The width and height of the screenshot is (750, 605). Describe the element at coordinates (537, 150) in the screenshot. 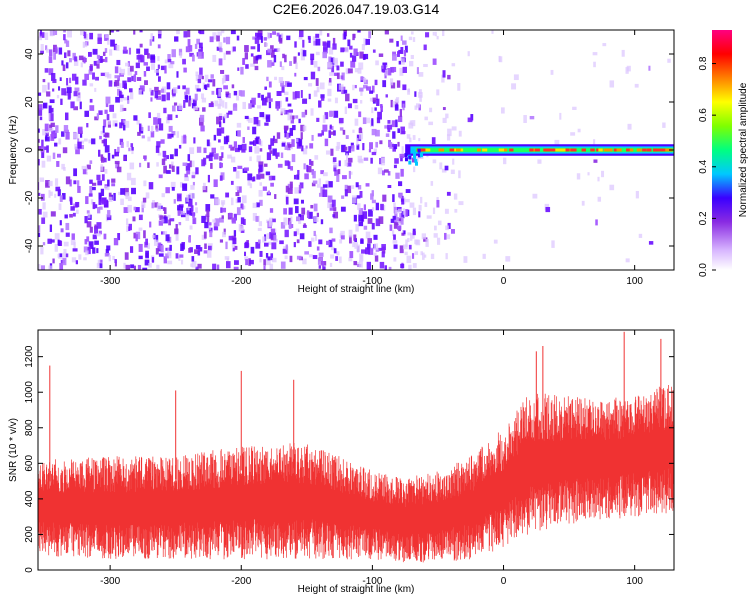

I see `signal-hotspot` at that location.